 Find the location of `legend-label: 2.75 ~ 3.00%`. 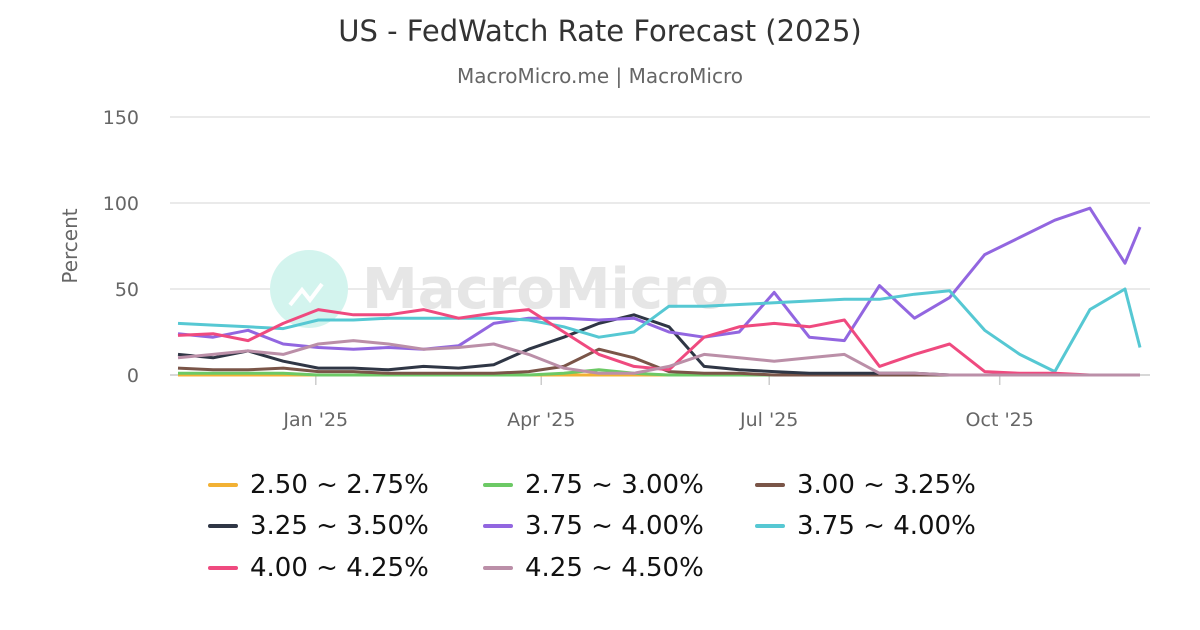

legend-label: 2.75 ~ 3.00% is located at coordinates (614, 485).